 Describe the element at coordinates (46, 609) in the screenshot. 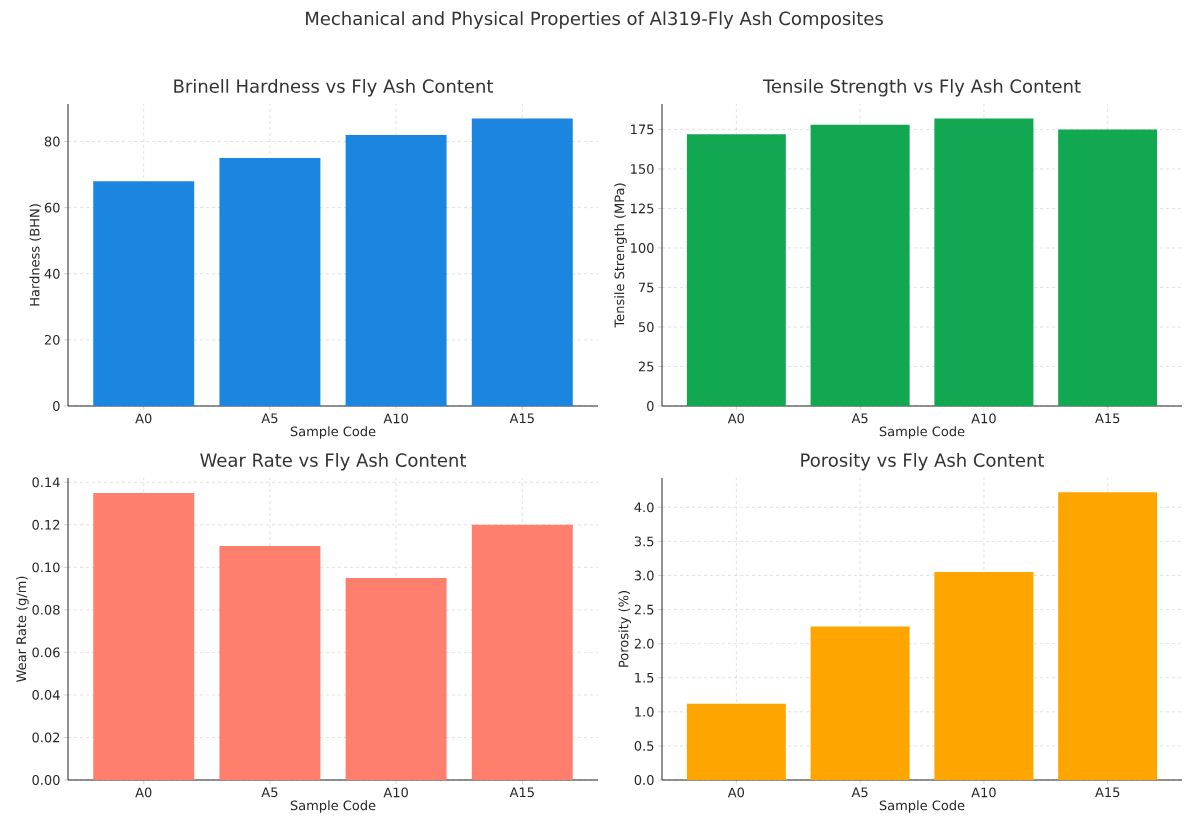

I see `y-tick-label: 0.08` at that location.